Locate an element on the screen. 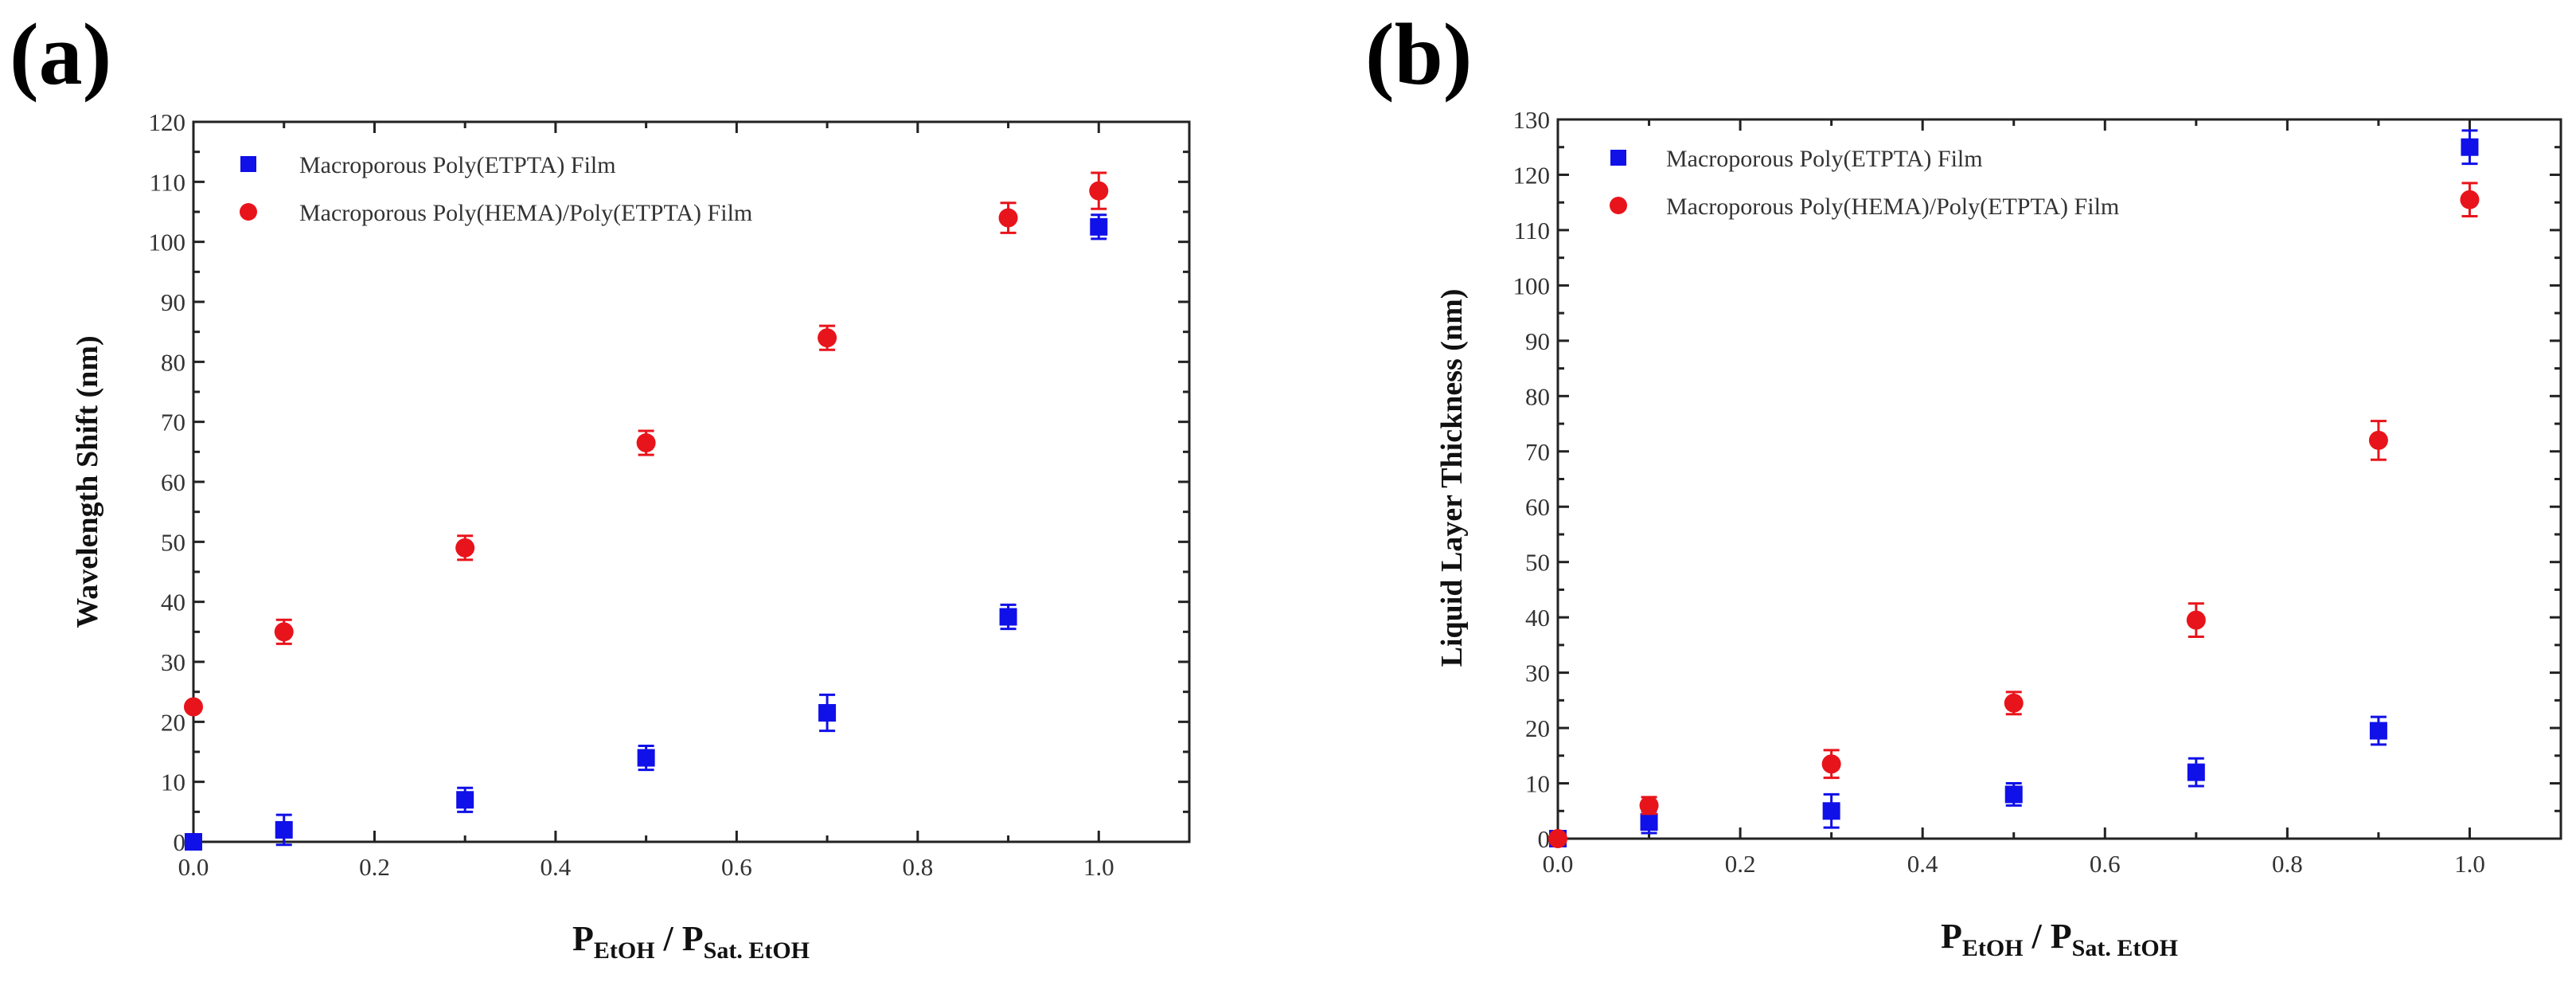  legend-label-etpta-a: Macroporous Poly(ETPTA) Film is located at coordinates (457, 165).